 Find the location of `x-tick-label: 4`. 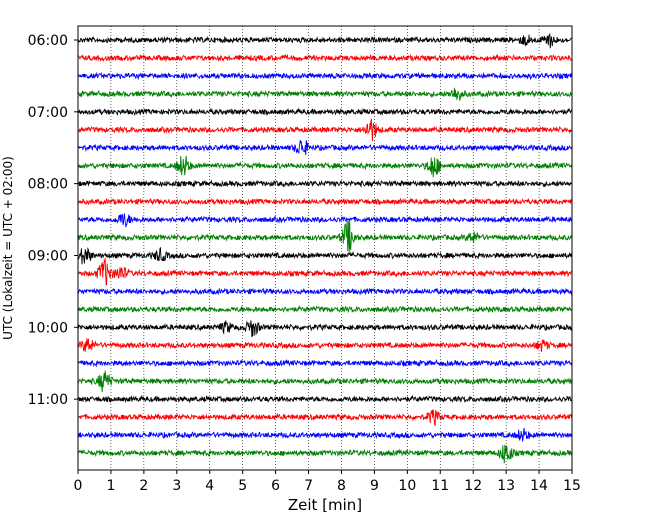

x-tick-label: 4 is located at coordinates (209, 486).